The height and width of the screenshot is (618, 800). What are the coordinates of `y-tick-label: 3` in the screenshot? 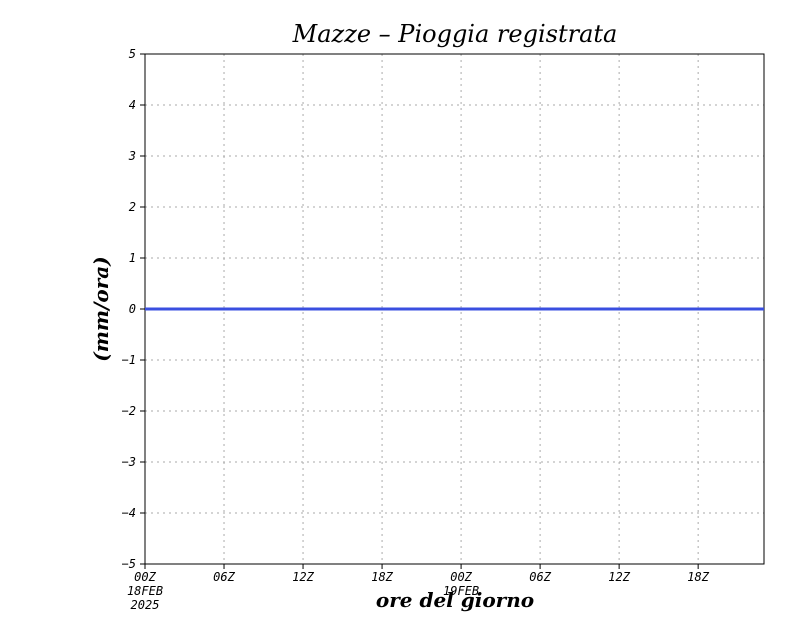 It's located at (132, 156).